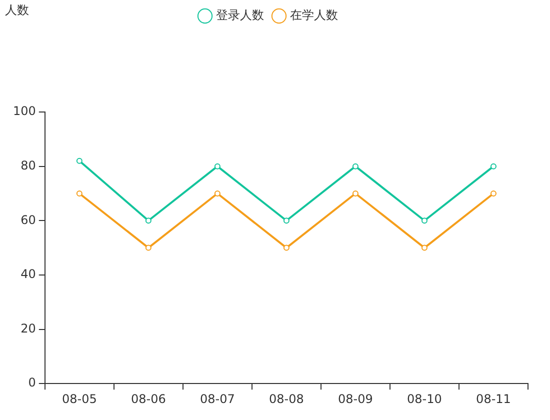  Describe the element at coordinates (32, 383) in the screenshot. I see `y-tick-label: 0` at that location.